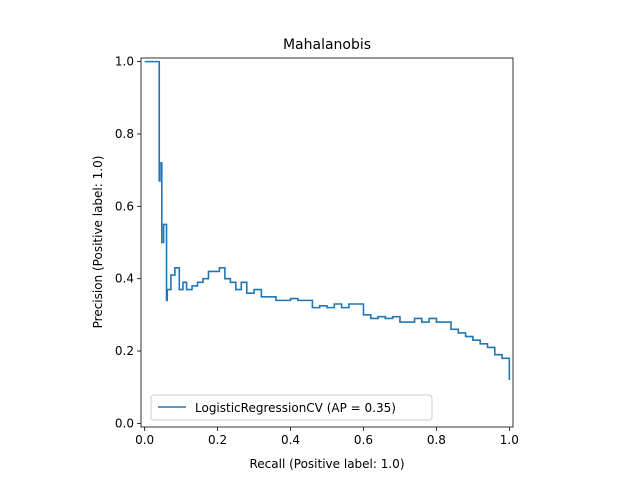  Describe the element at coordinates (326, 464) in the screenshot. I see `x-axis-label: Recall (Positive label: 1.0)` at that location.